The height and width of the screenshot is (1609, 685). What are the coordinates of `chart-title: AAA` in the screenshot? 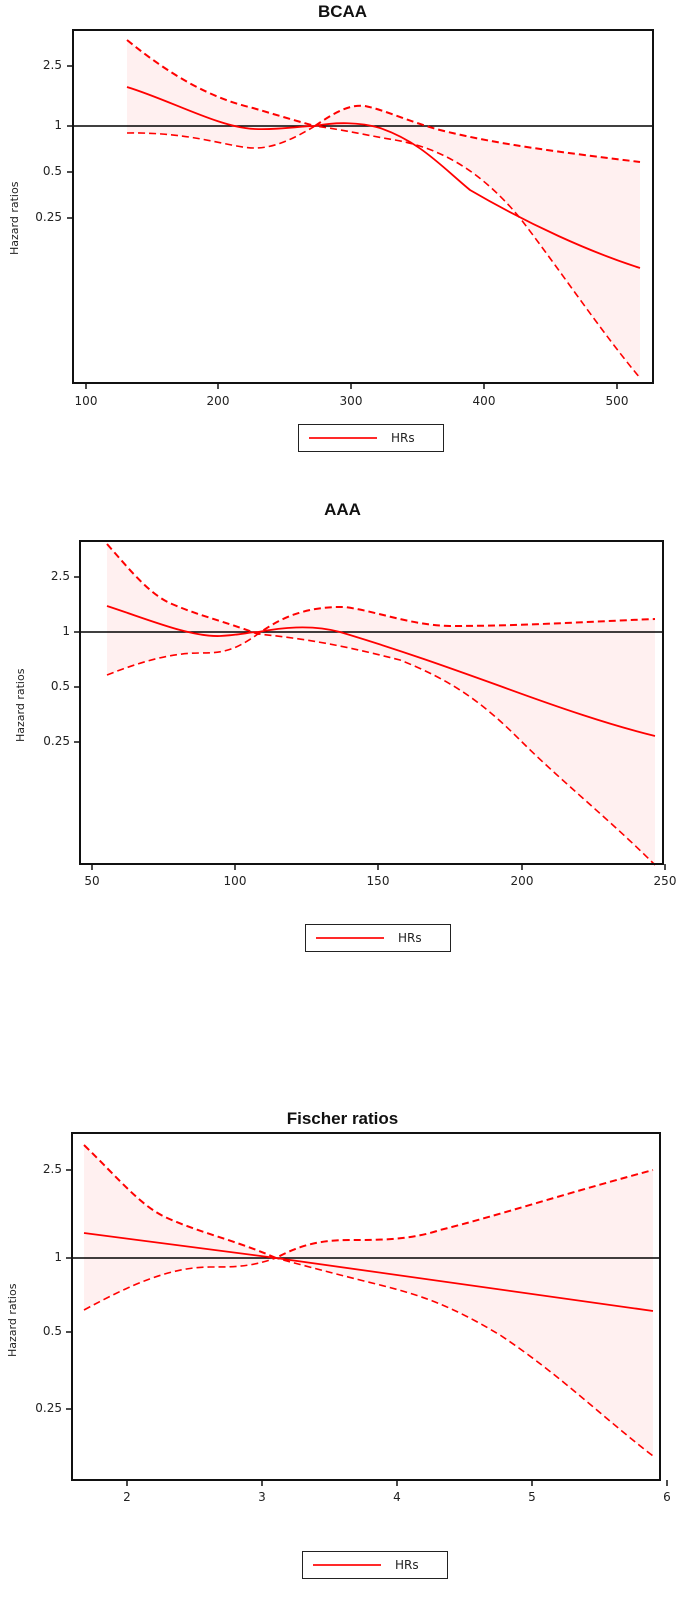 It's located at (342, 509).